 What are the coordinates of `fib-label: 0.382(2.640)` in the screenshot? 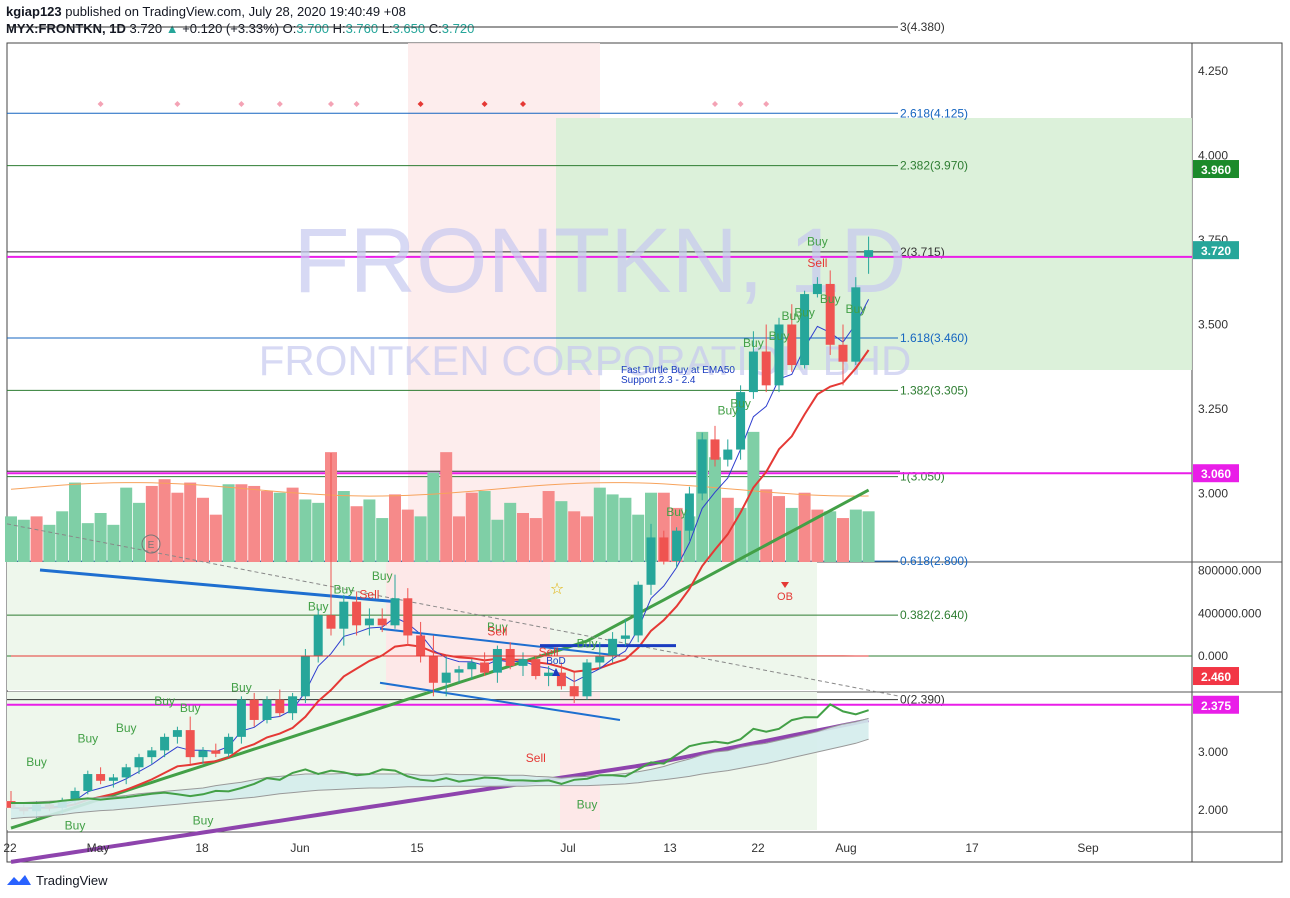 It's located at (934, 615).